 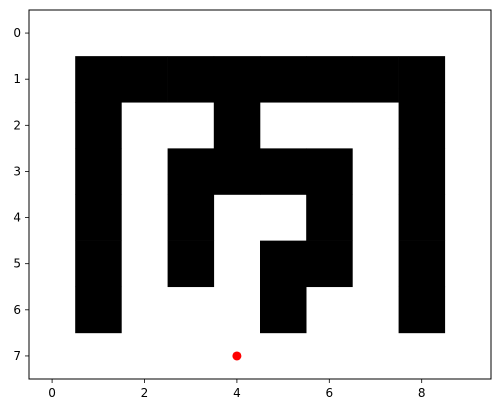 What do you see at coordinates (17, 218) in the screenshot?
I see `y-tick-label: 4` at bounding box center [17, 218].